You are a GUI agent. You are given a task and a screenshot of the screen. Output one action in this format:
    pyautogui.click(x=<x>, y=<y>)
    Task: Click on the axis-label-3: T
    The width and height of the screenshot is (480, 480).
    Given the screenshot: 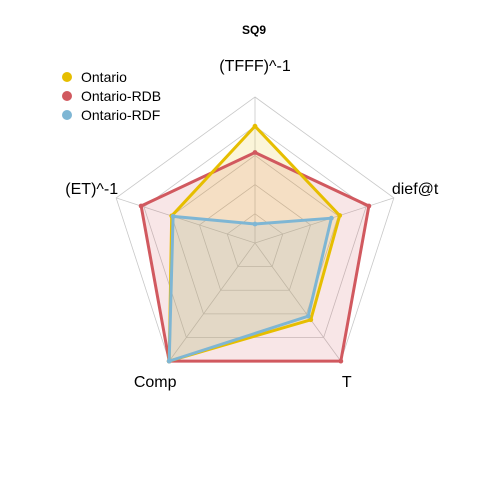 What is the action you would take?
    pyautogui.click(x=347, y=382)
    